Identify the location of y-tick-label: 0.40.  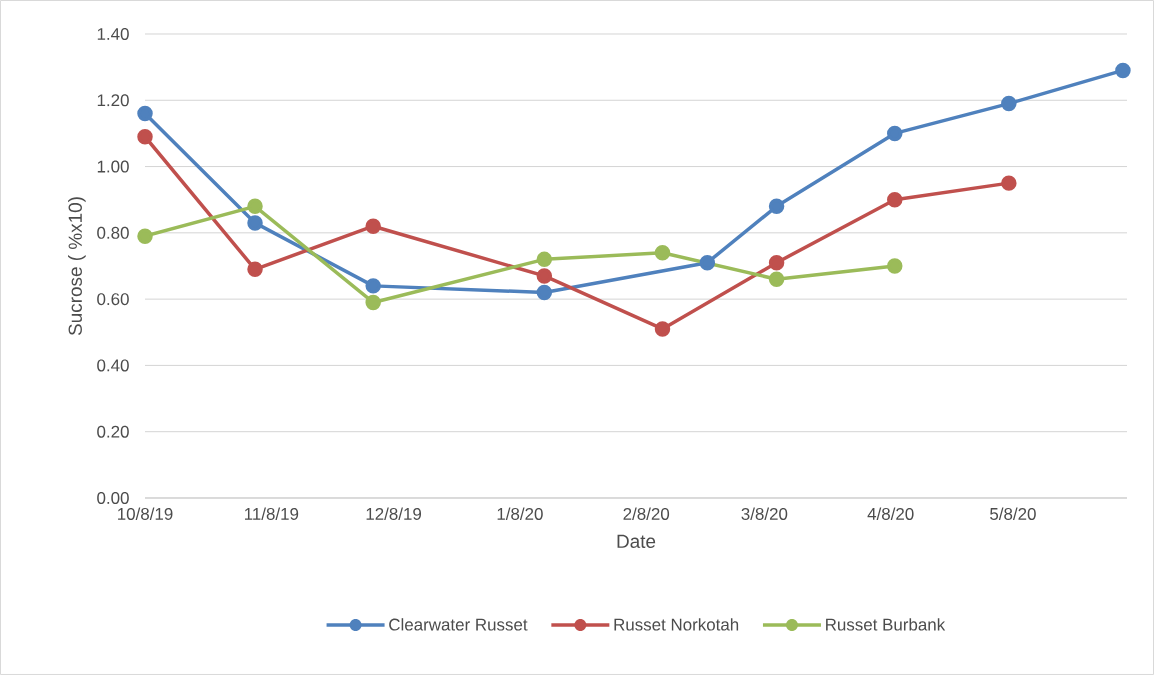
(113, 365).